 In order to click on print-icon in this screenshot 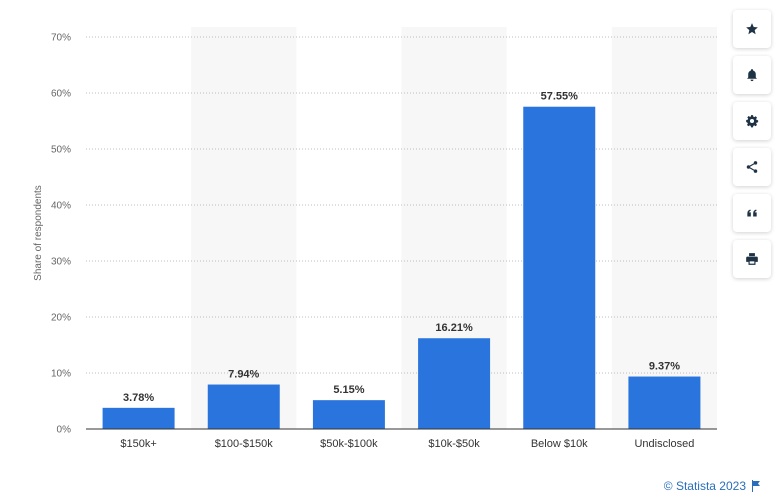, I will do `click(752, 259)`.